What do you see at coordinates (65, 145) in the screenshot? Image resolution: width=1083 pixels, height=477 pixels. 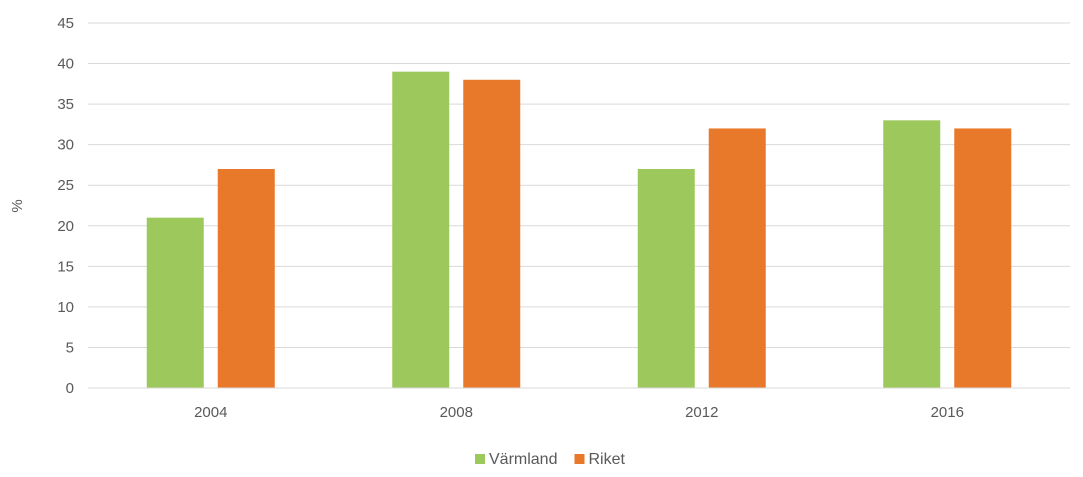 I see `y-tick-label: 30` at bounding box center [65, 145].